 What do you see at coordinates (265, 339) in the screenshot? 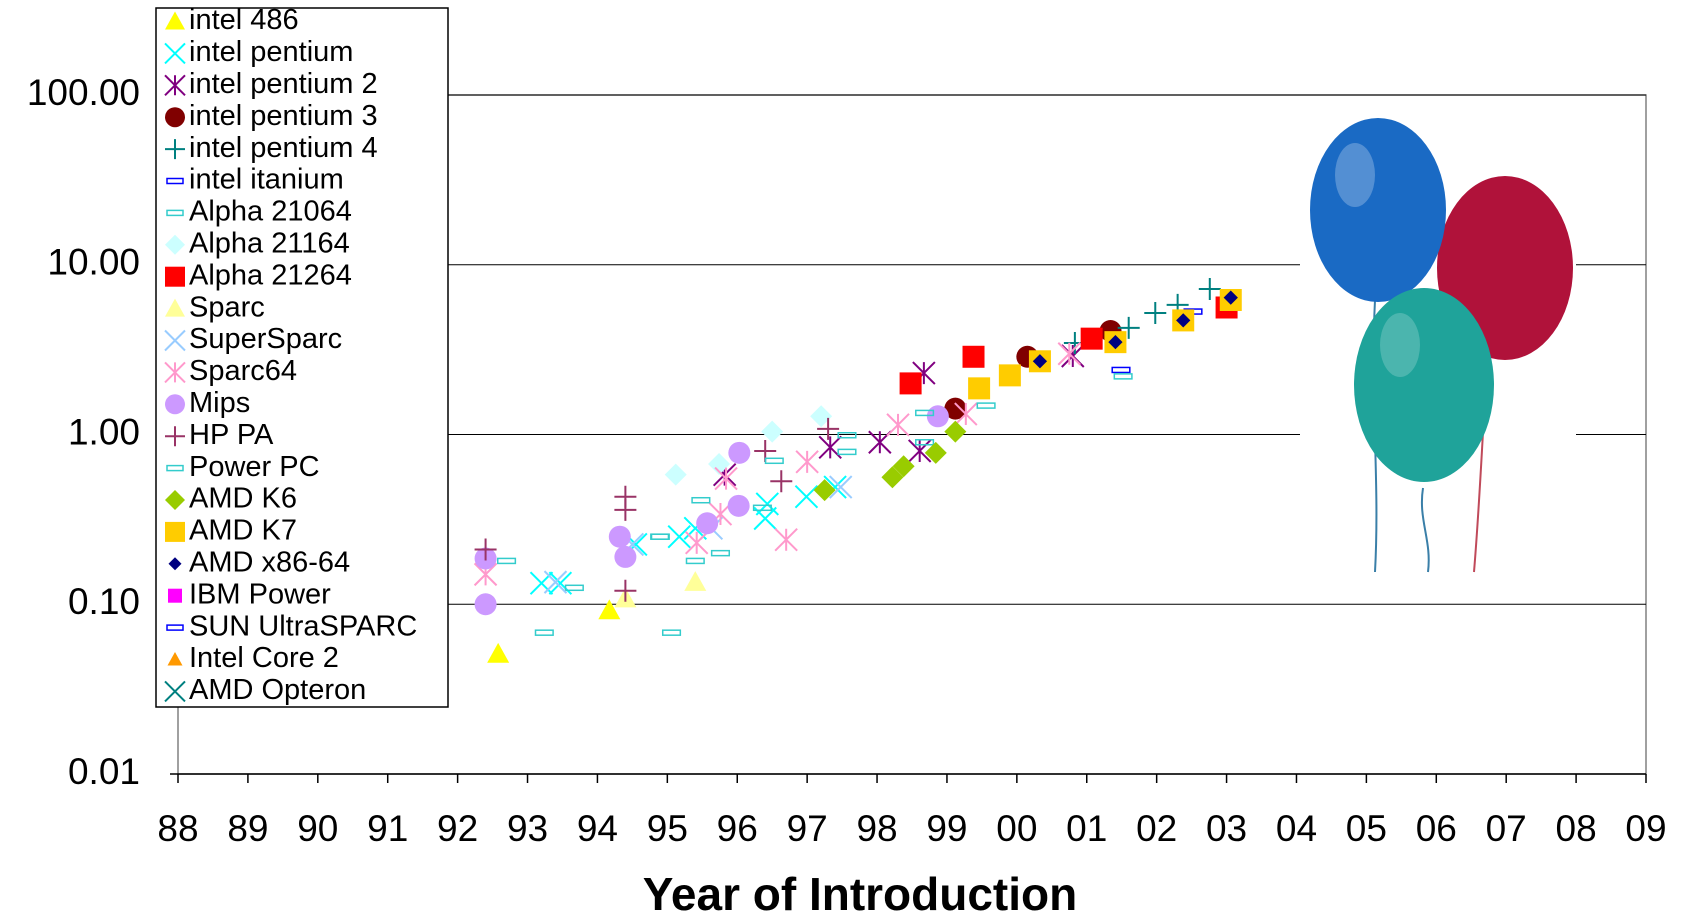
I see `legend-label: SuperSparc` at bounding box center [265, 339].